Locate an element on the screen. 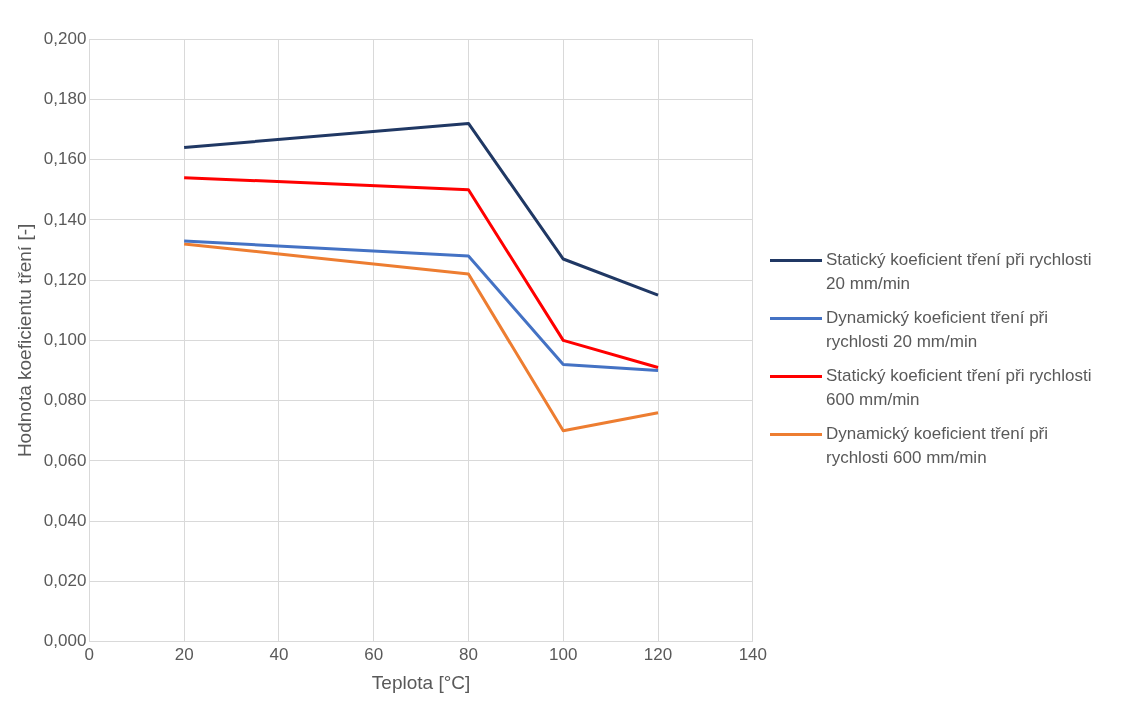  x-tick-label: 120 is located at coordinates (658, 654).